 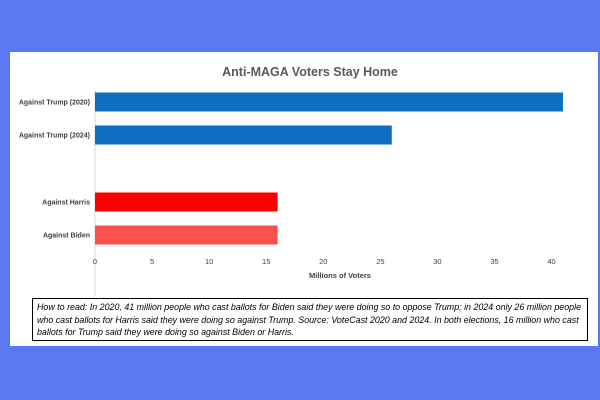 What do you see at coordinates (266, 261) in the screenshot?
I see `x-tick-label: 15` at bounding box center [266, 261].